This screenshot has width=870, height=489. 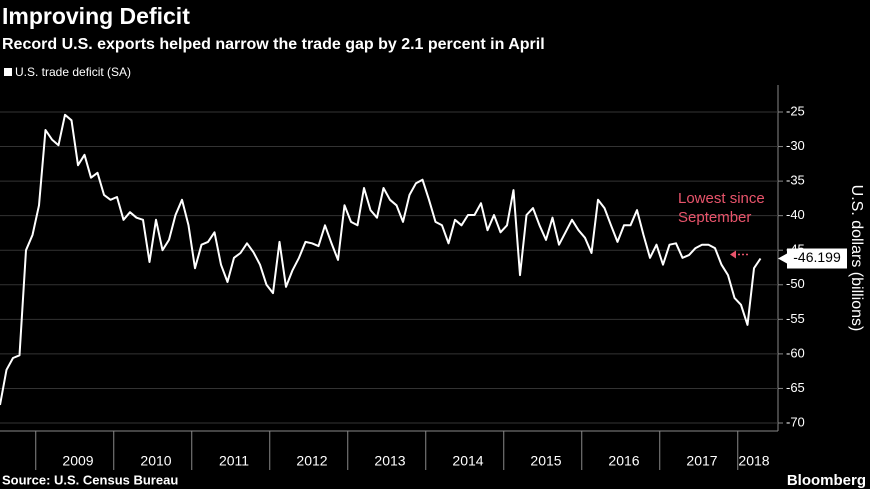 What do you see at coordinates (234, 461) in the screenshot?
I see `x-tick-label: 2011` at bounding box center [234, 461].